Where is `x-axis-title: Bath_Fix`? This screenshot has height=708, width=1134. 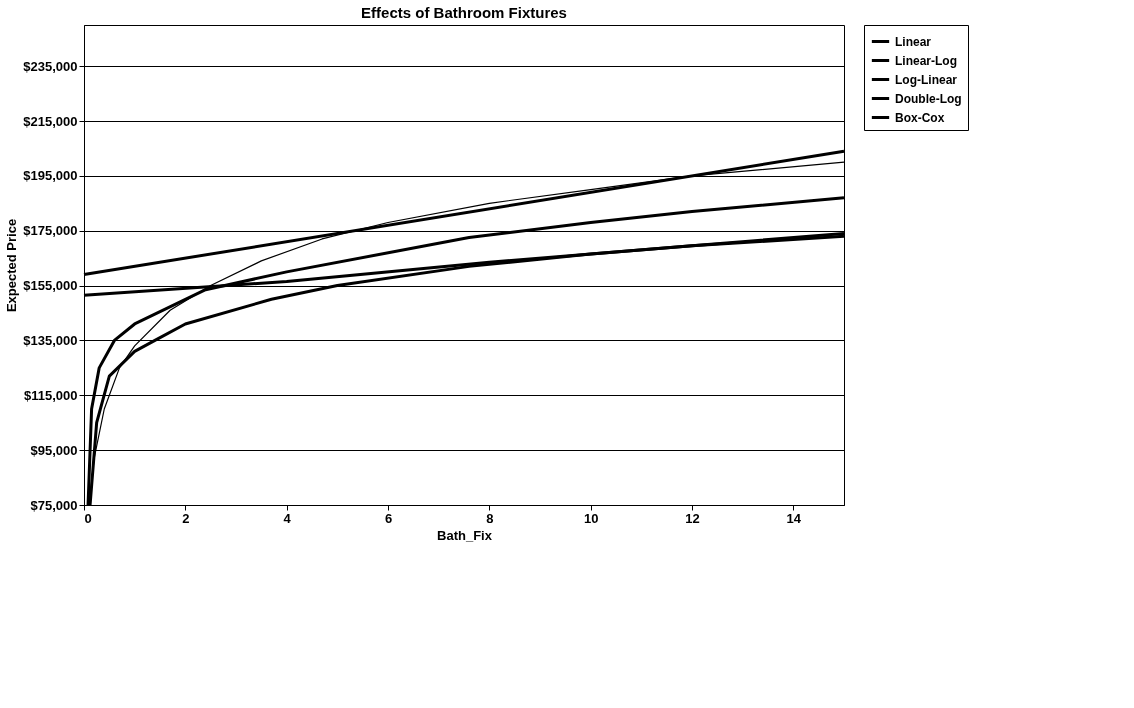
x-axis-title: Bath_Fix is located at coordinates (465, 535).